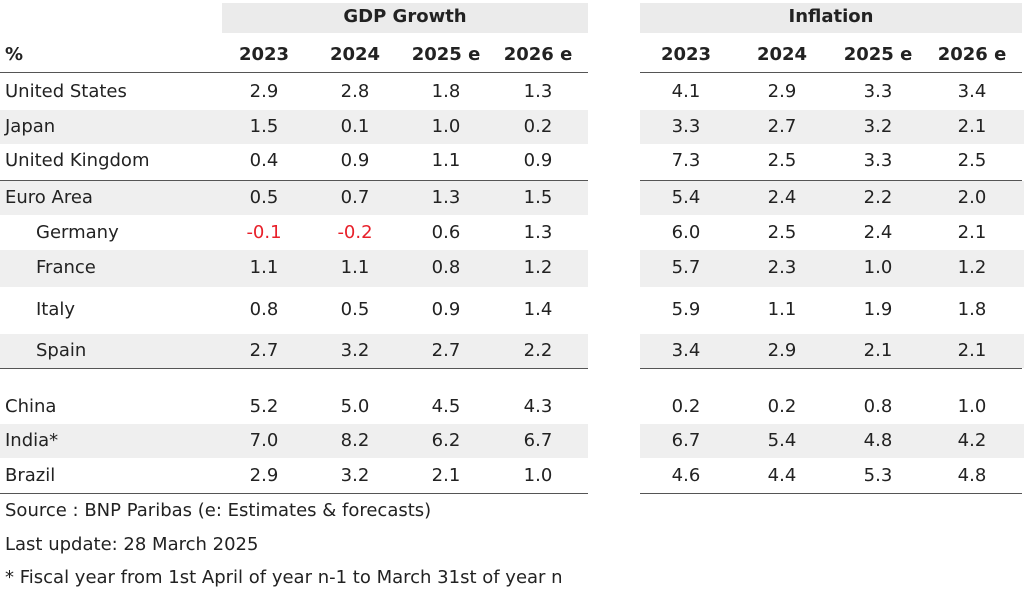  What do you see at coordinates (30, 475) in the screenshot?
I see `row-label: Brazil` at bounding box center [30, 475].